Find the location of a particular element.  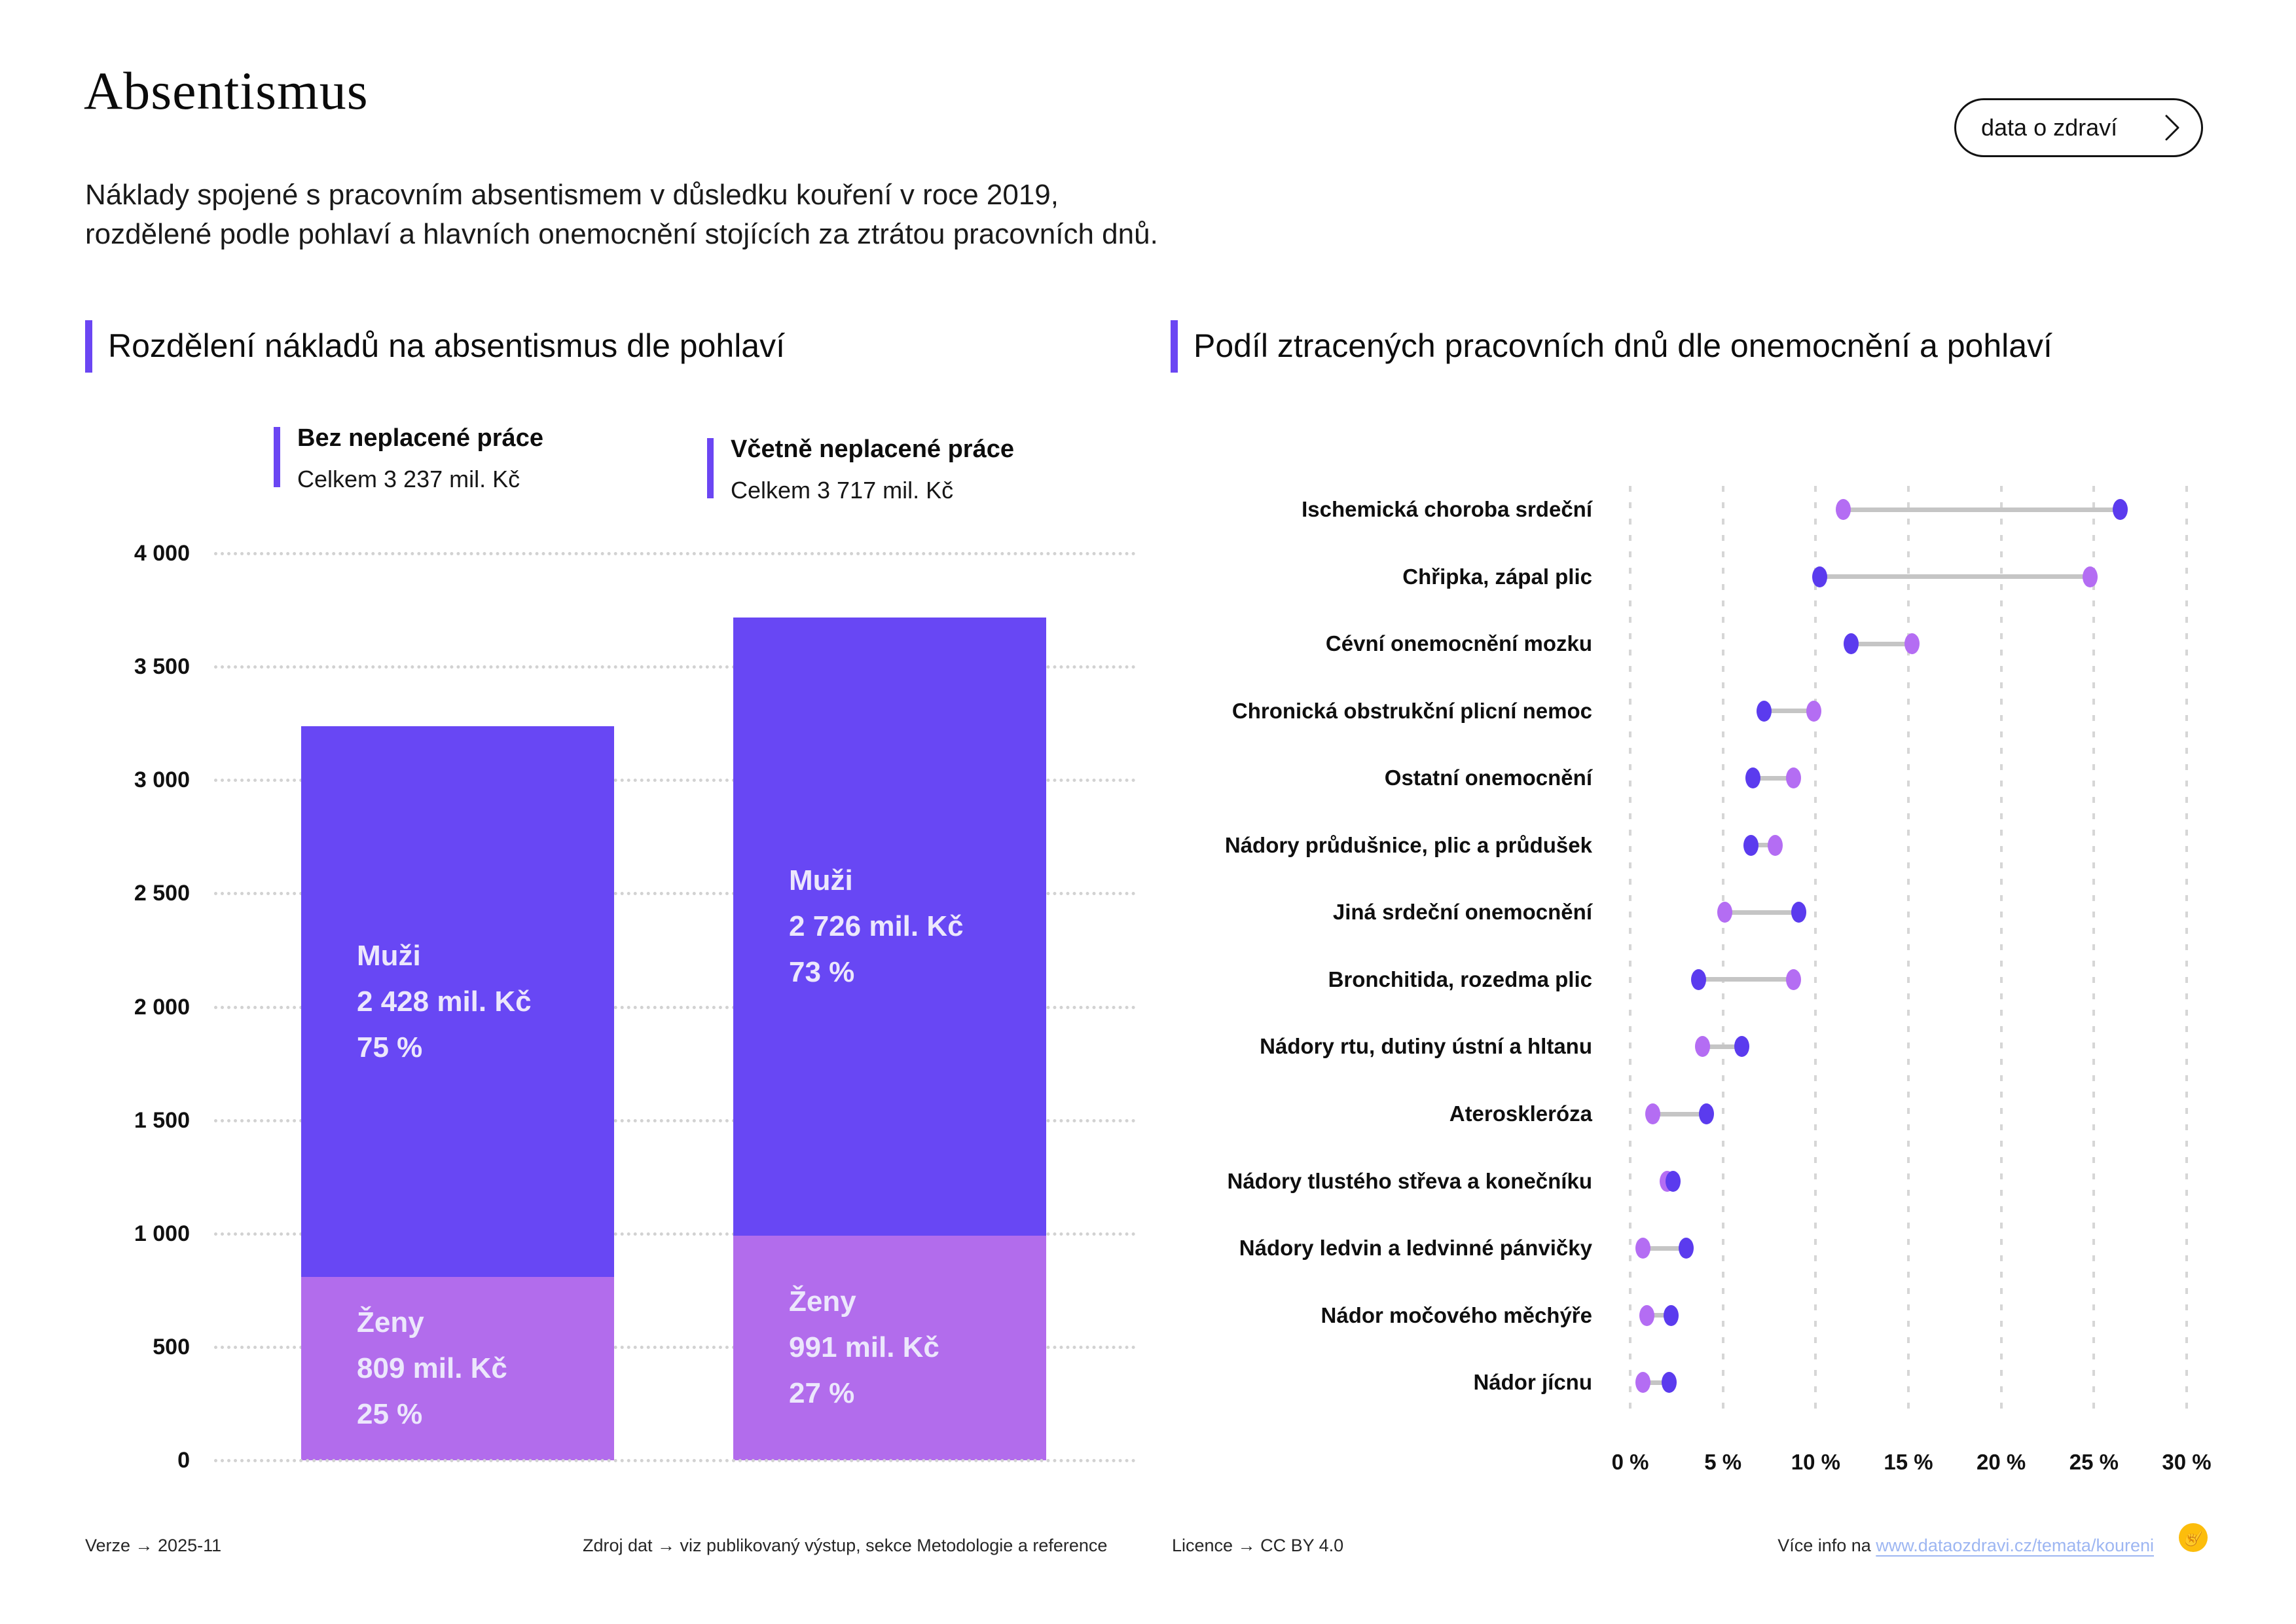

data-o-zdravi-button-label: data o zdraví is located at coordinates (2049, 127).